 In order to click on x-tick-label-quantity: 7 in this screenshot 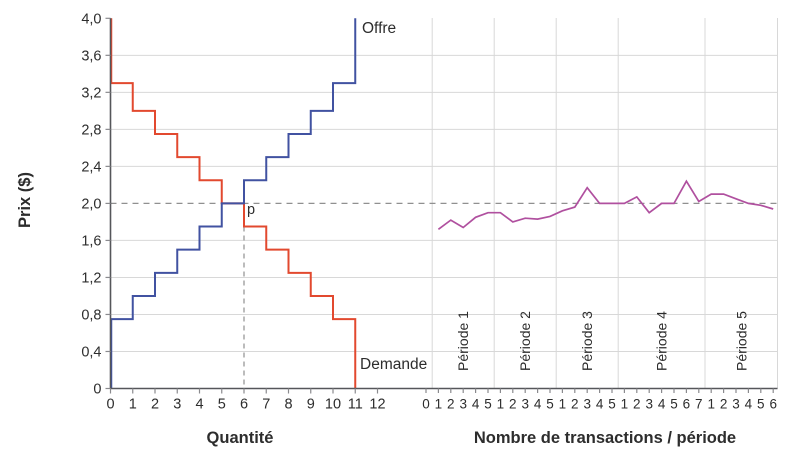, I will do `click(266, 405)`.